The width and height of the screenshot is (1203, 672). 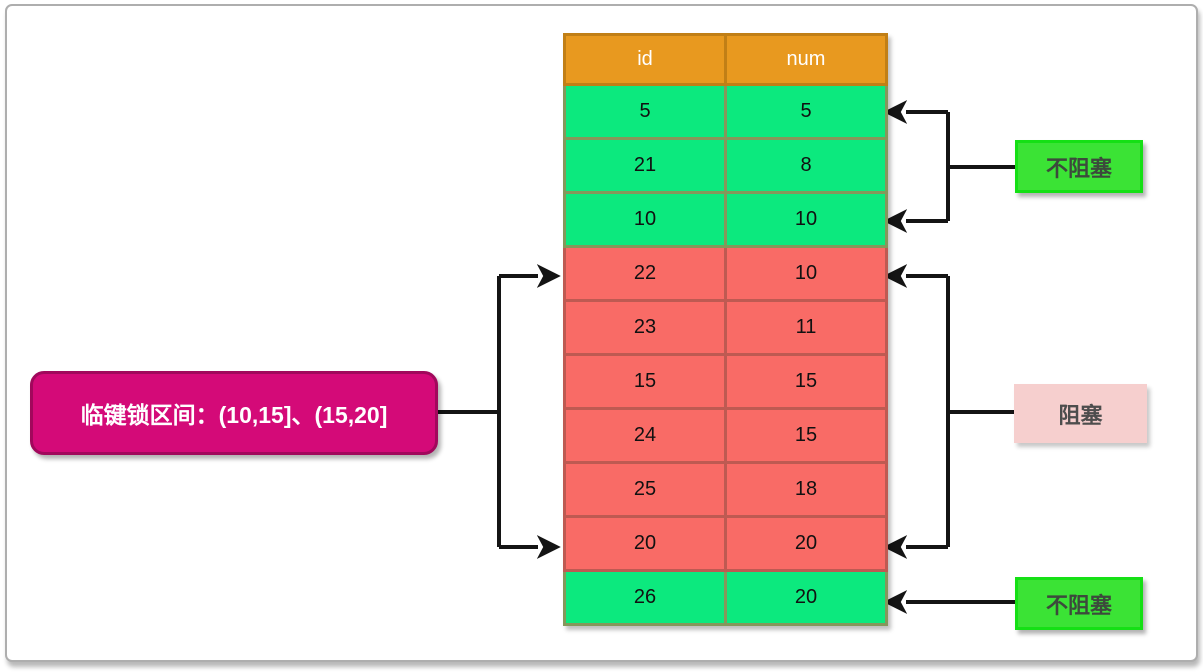 I want to click on column-header-id: id, so click(x=645, y=59).